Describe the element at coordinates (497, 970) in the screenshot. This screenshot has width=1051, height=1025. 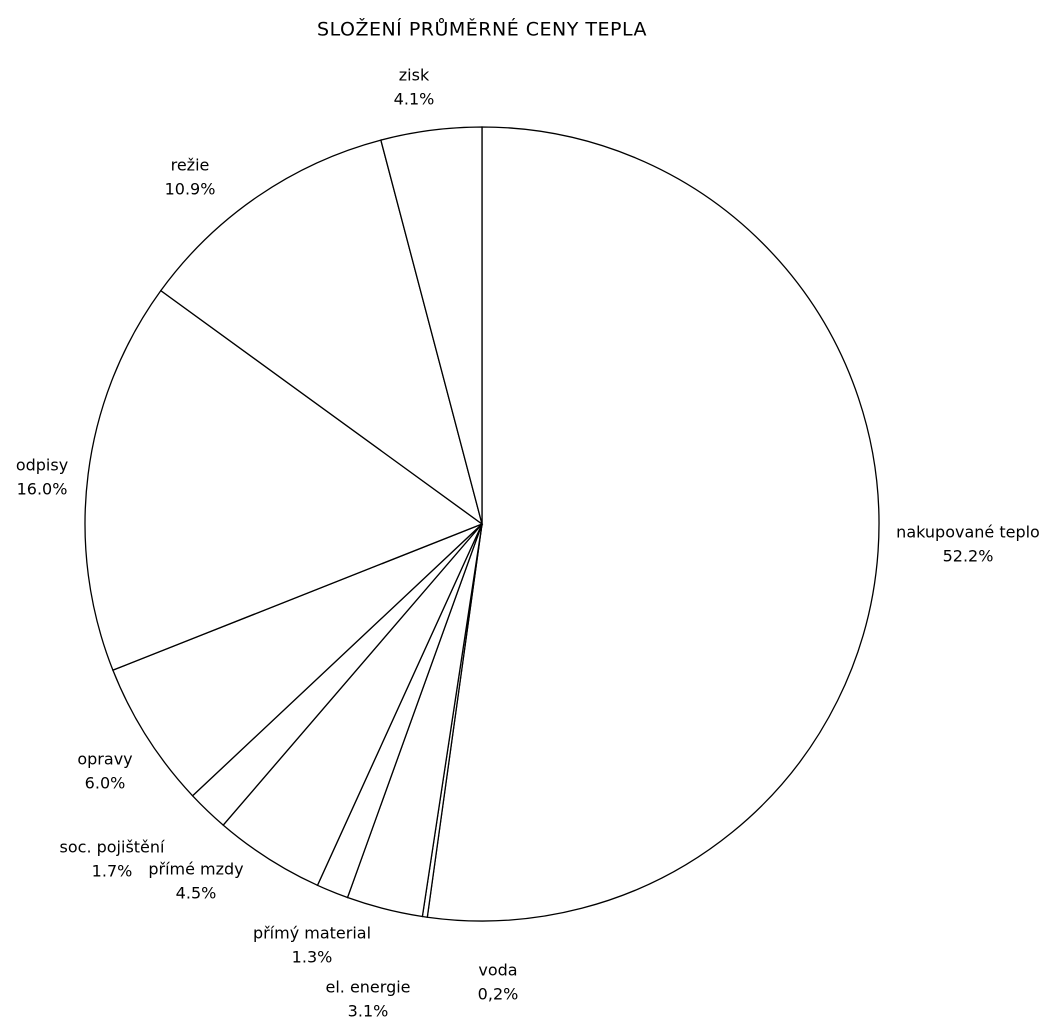
I see `slice-label: voda` at that location.